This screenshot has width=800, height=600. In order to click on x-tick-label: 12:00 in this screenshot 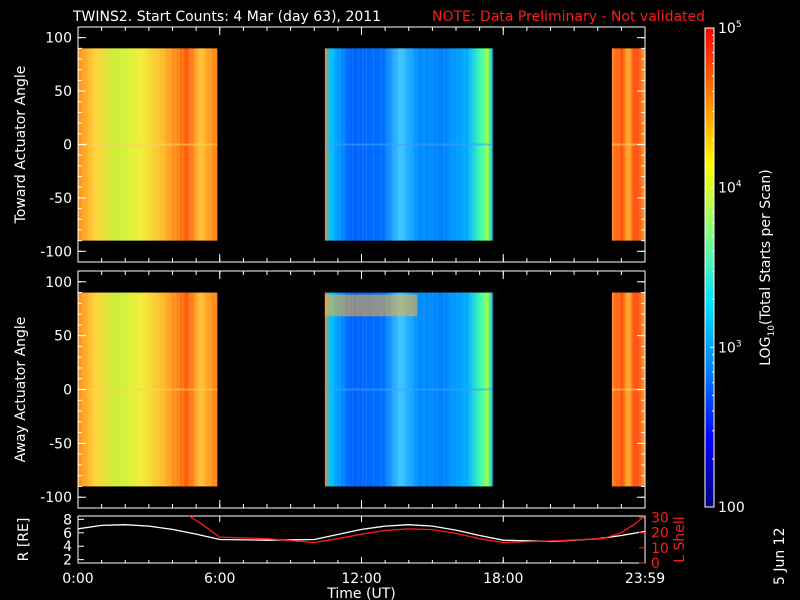, I will do `click(361, 579)`.